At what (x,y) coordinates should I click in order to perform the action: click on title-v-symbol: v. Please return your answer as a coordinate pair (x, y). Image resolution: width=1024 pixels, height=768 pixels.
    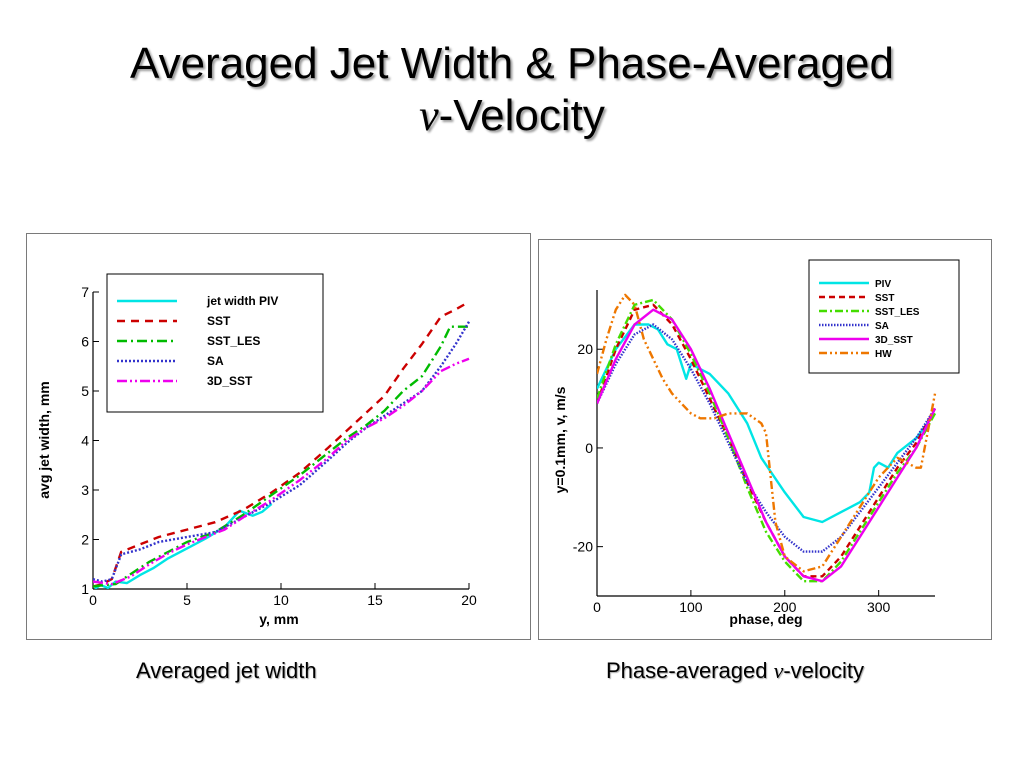
    Looking at the image, I should click on (429, 115).